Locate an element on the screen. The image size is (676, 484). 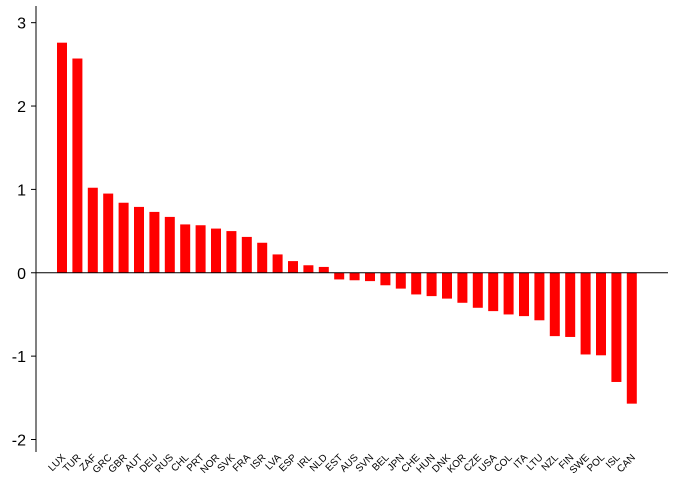
bar-che is located at coordinates (416, 283).